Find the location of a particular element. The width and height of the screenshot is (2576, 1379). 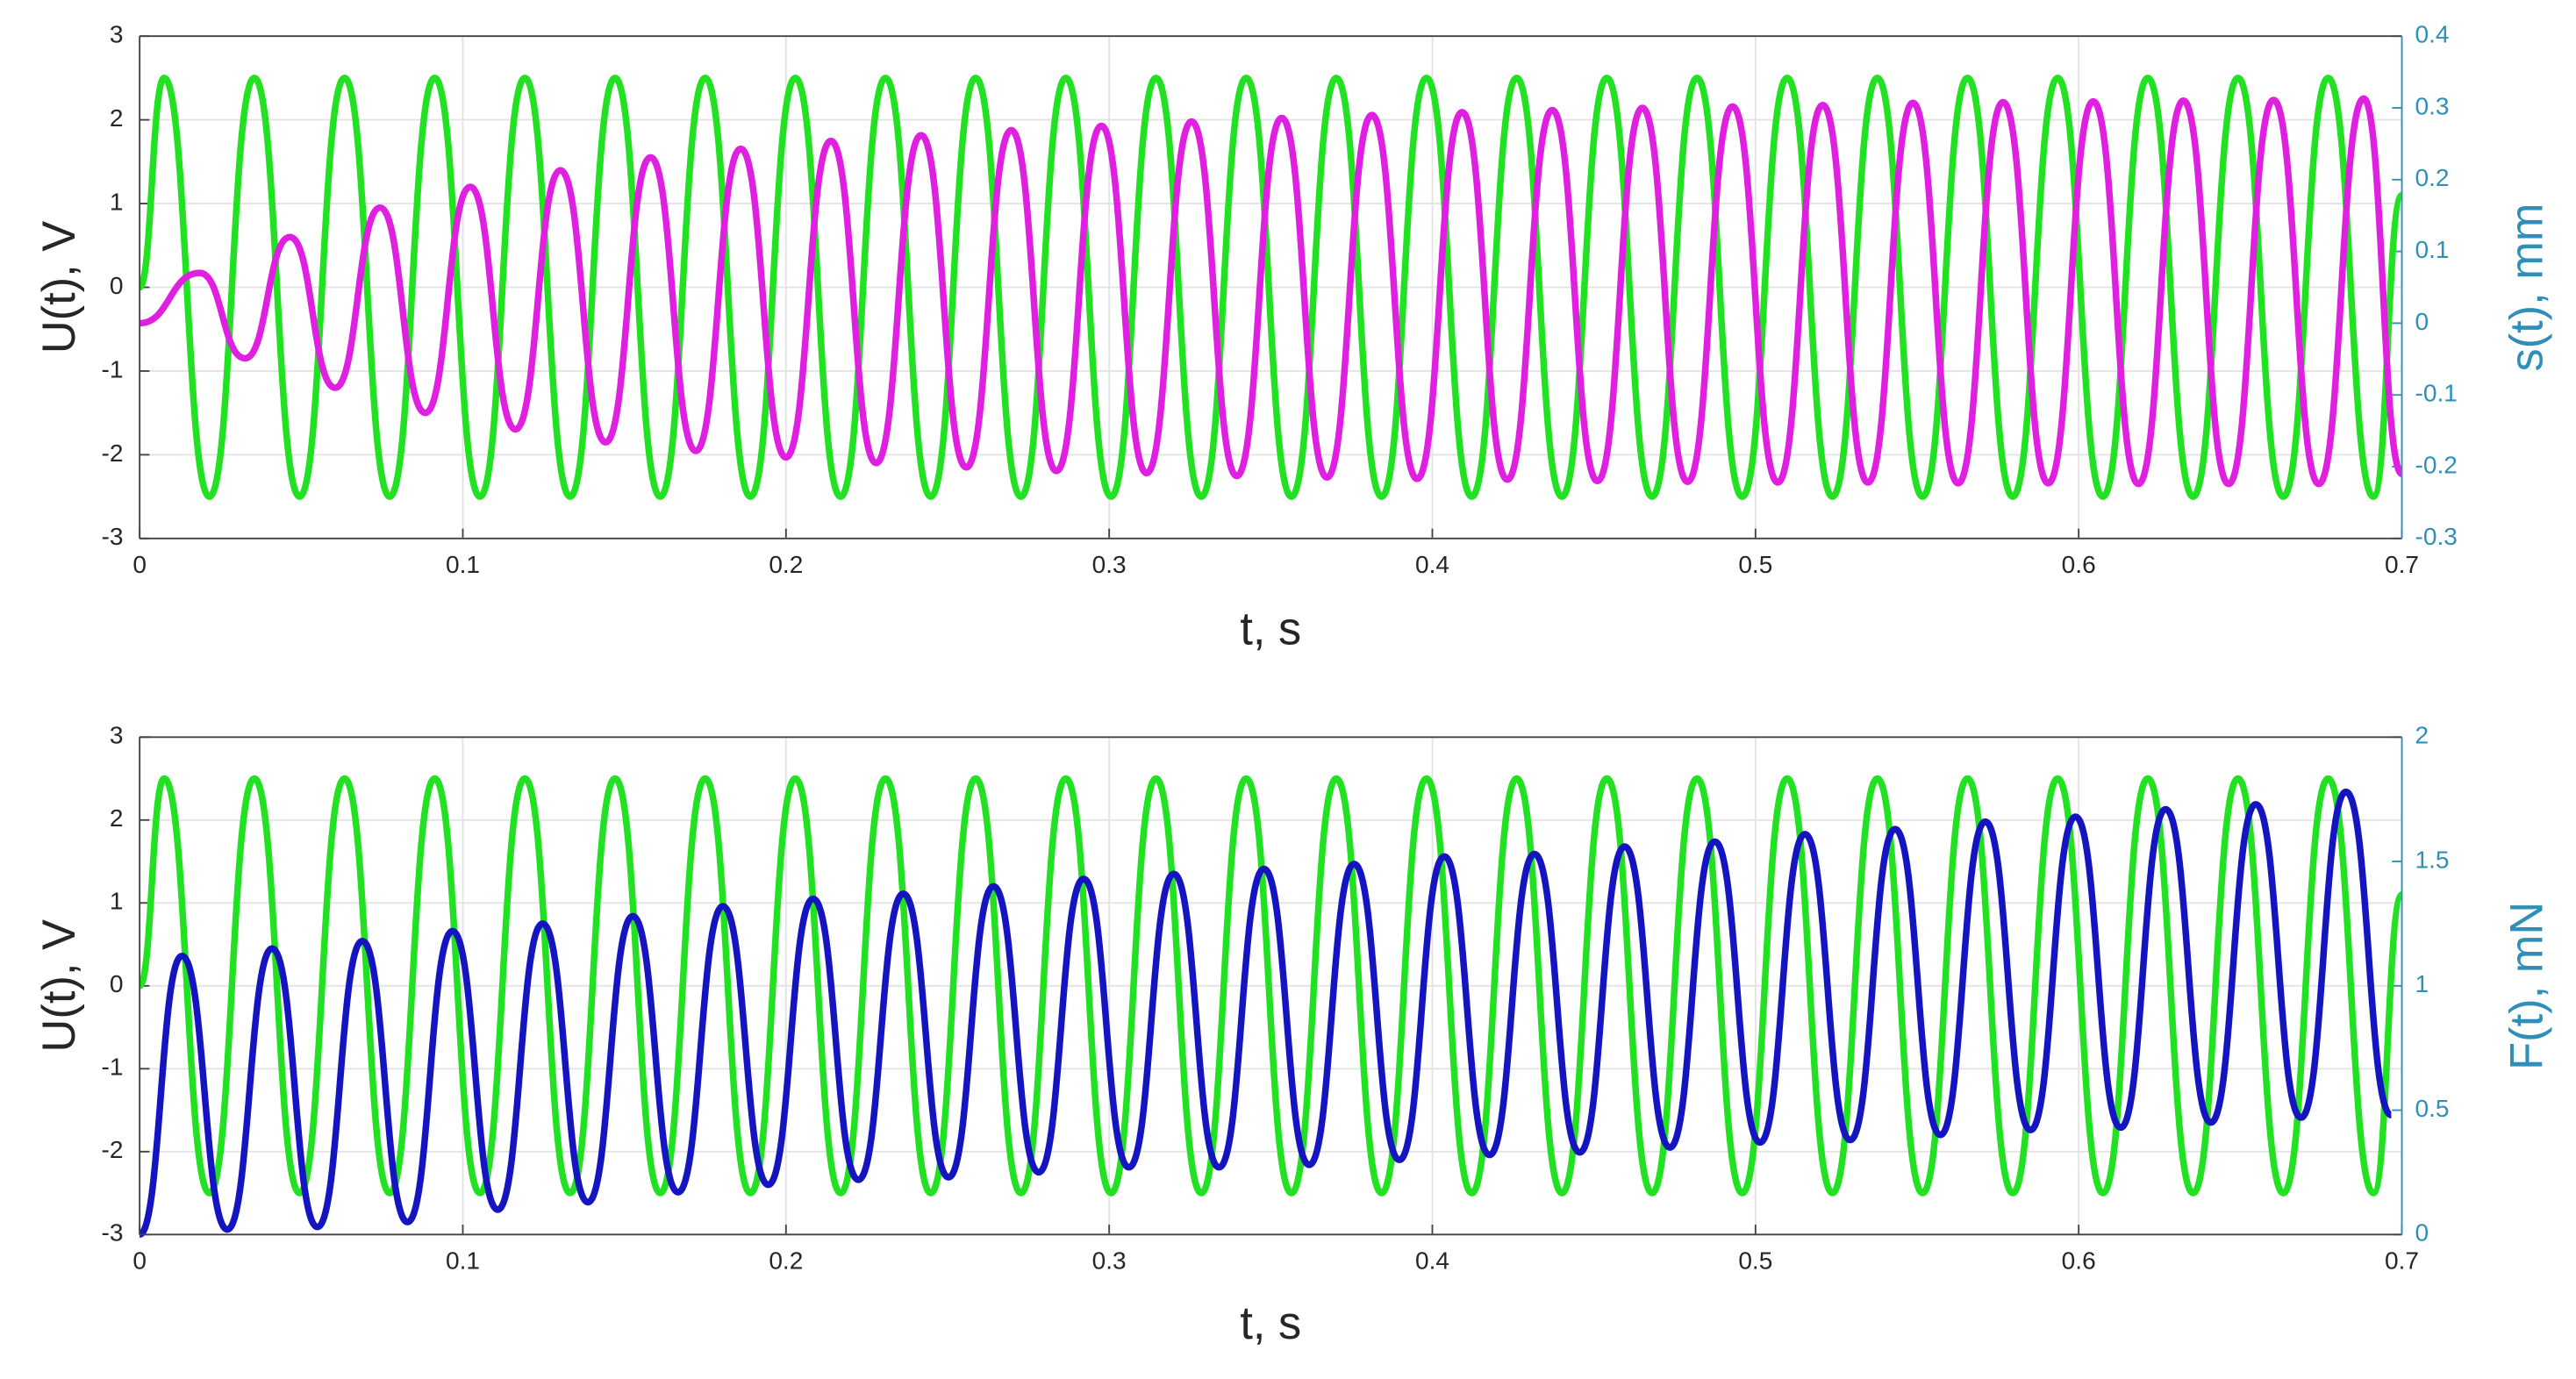

y2-tick-label: 0.4 is located at coordinates (2432, 34).